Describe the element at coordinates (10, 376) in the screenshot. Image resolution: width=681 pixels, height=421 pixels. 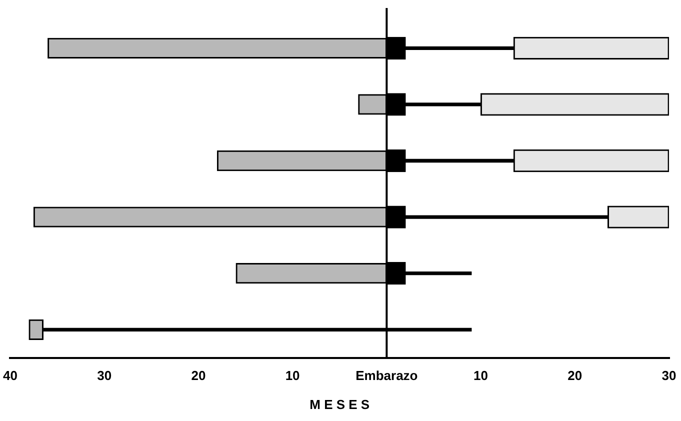
I see `x-tick-label: 40` at that location.